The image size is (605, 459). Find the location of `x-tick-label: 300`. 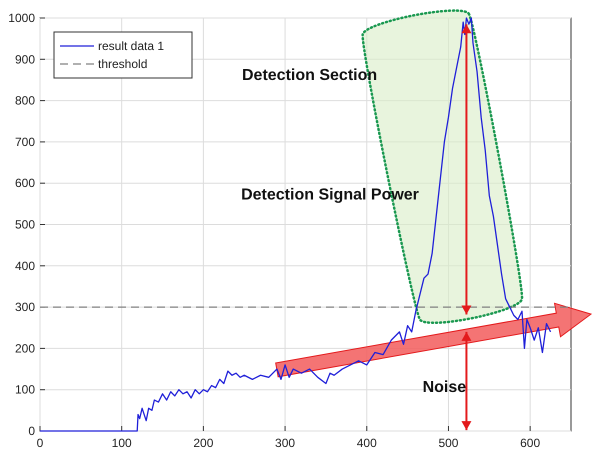

x-tick-label: 300 is located at coordinates (285, 443).